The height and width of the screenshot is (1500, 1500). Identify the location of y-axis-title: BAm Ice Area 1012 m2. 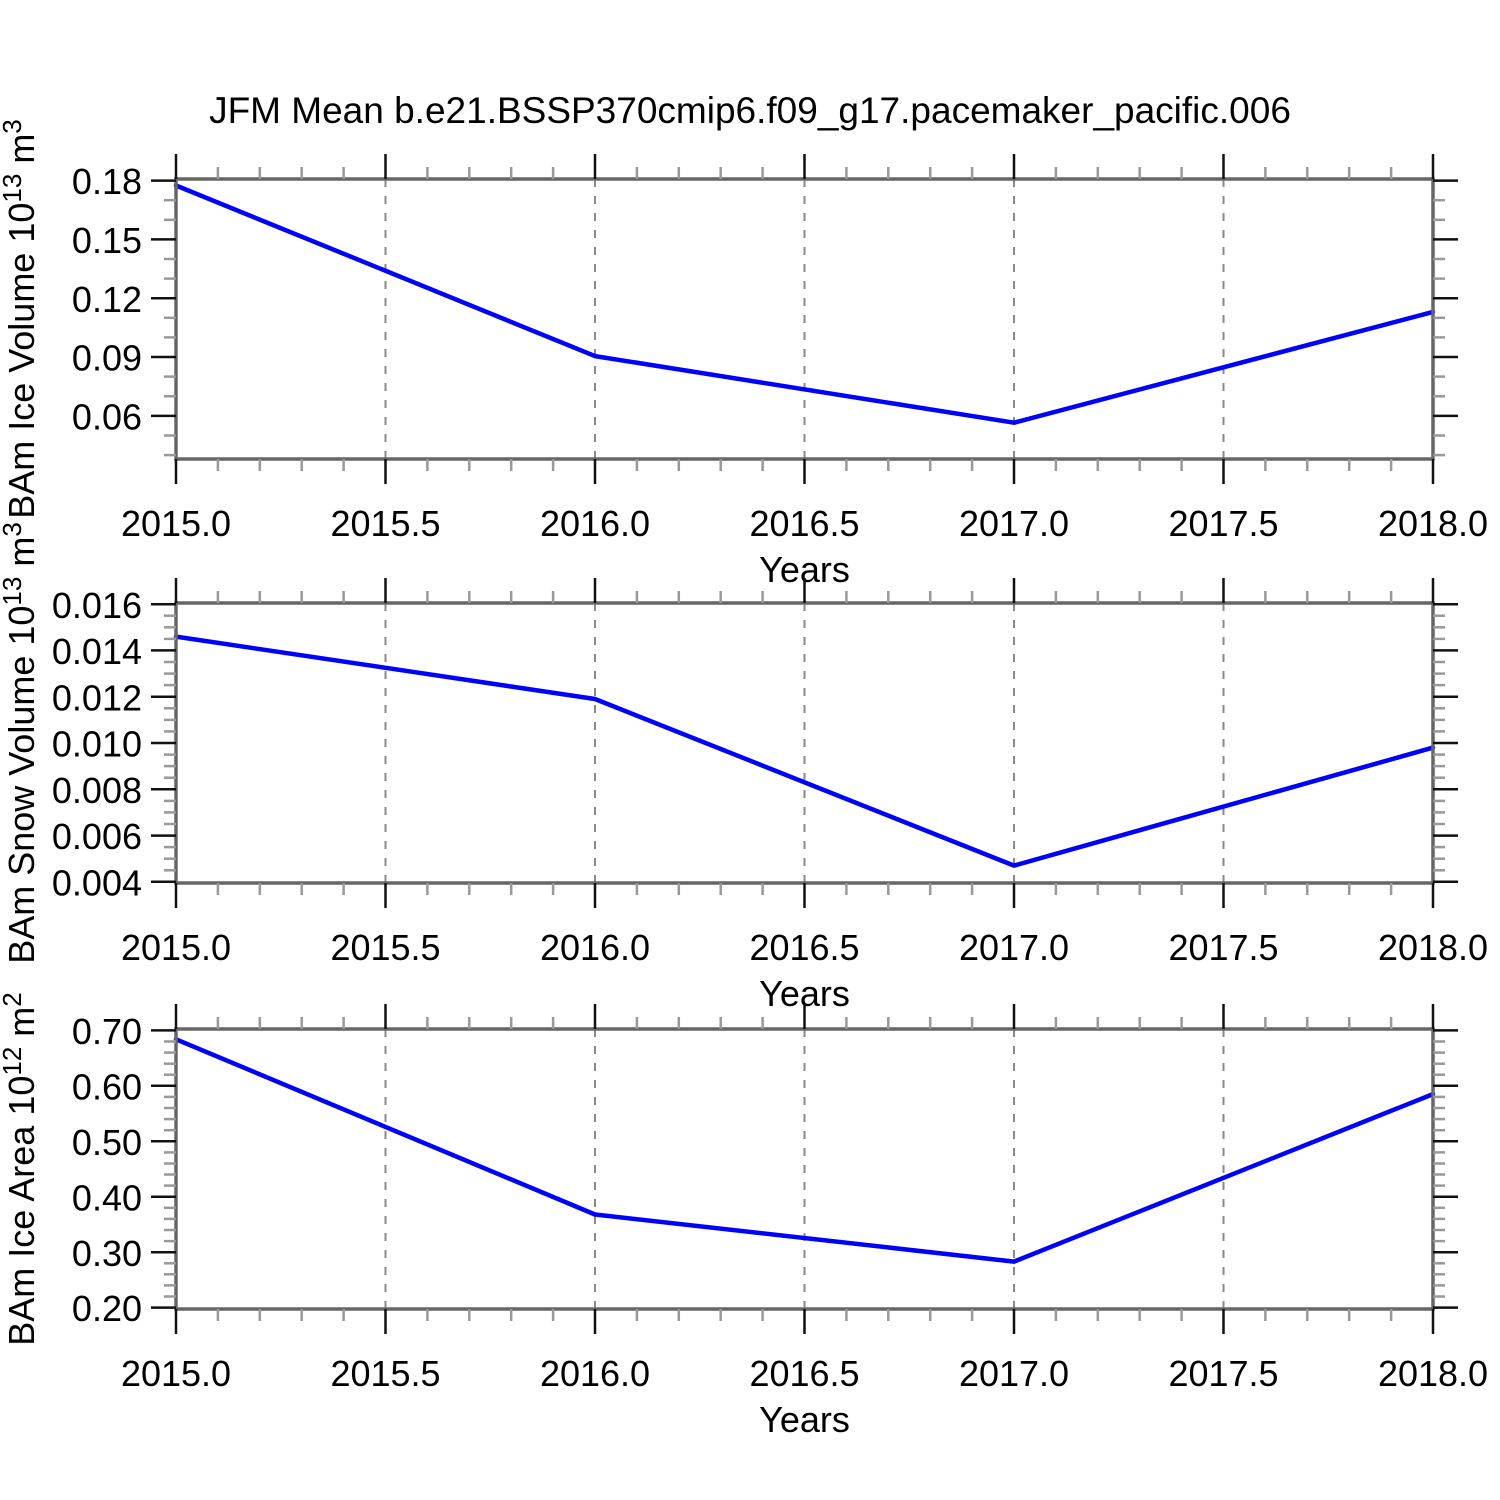
(21, 1169).